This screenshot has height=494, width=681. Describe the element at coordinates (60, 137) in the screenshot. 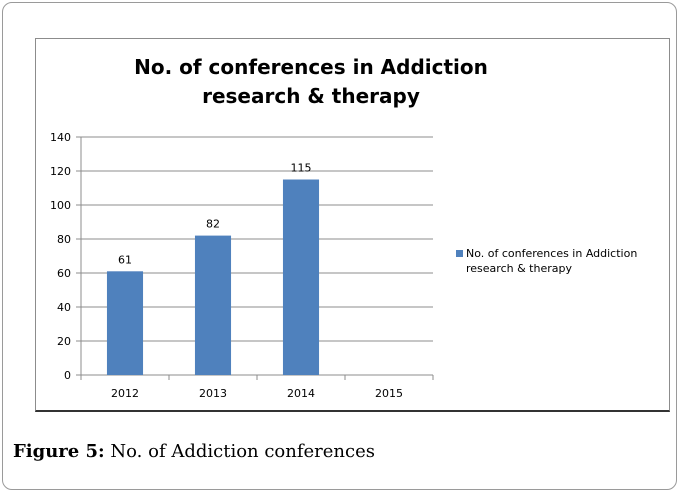

I see `y-tick-label: 140` at that location.